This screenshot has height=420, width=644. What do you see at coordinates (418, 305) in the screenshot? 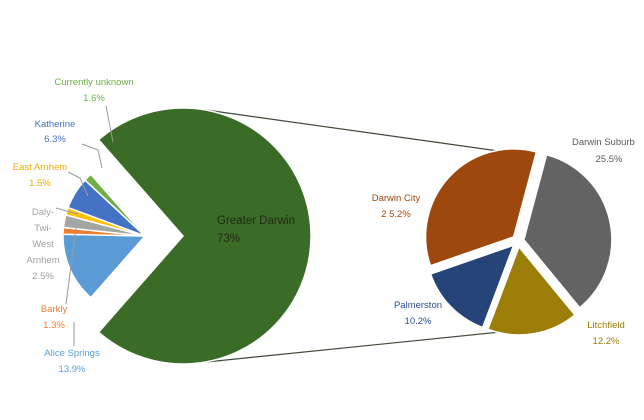
I see `sub-slice-label-palmerston: Palmerston` at bounding box center [418, 305].